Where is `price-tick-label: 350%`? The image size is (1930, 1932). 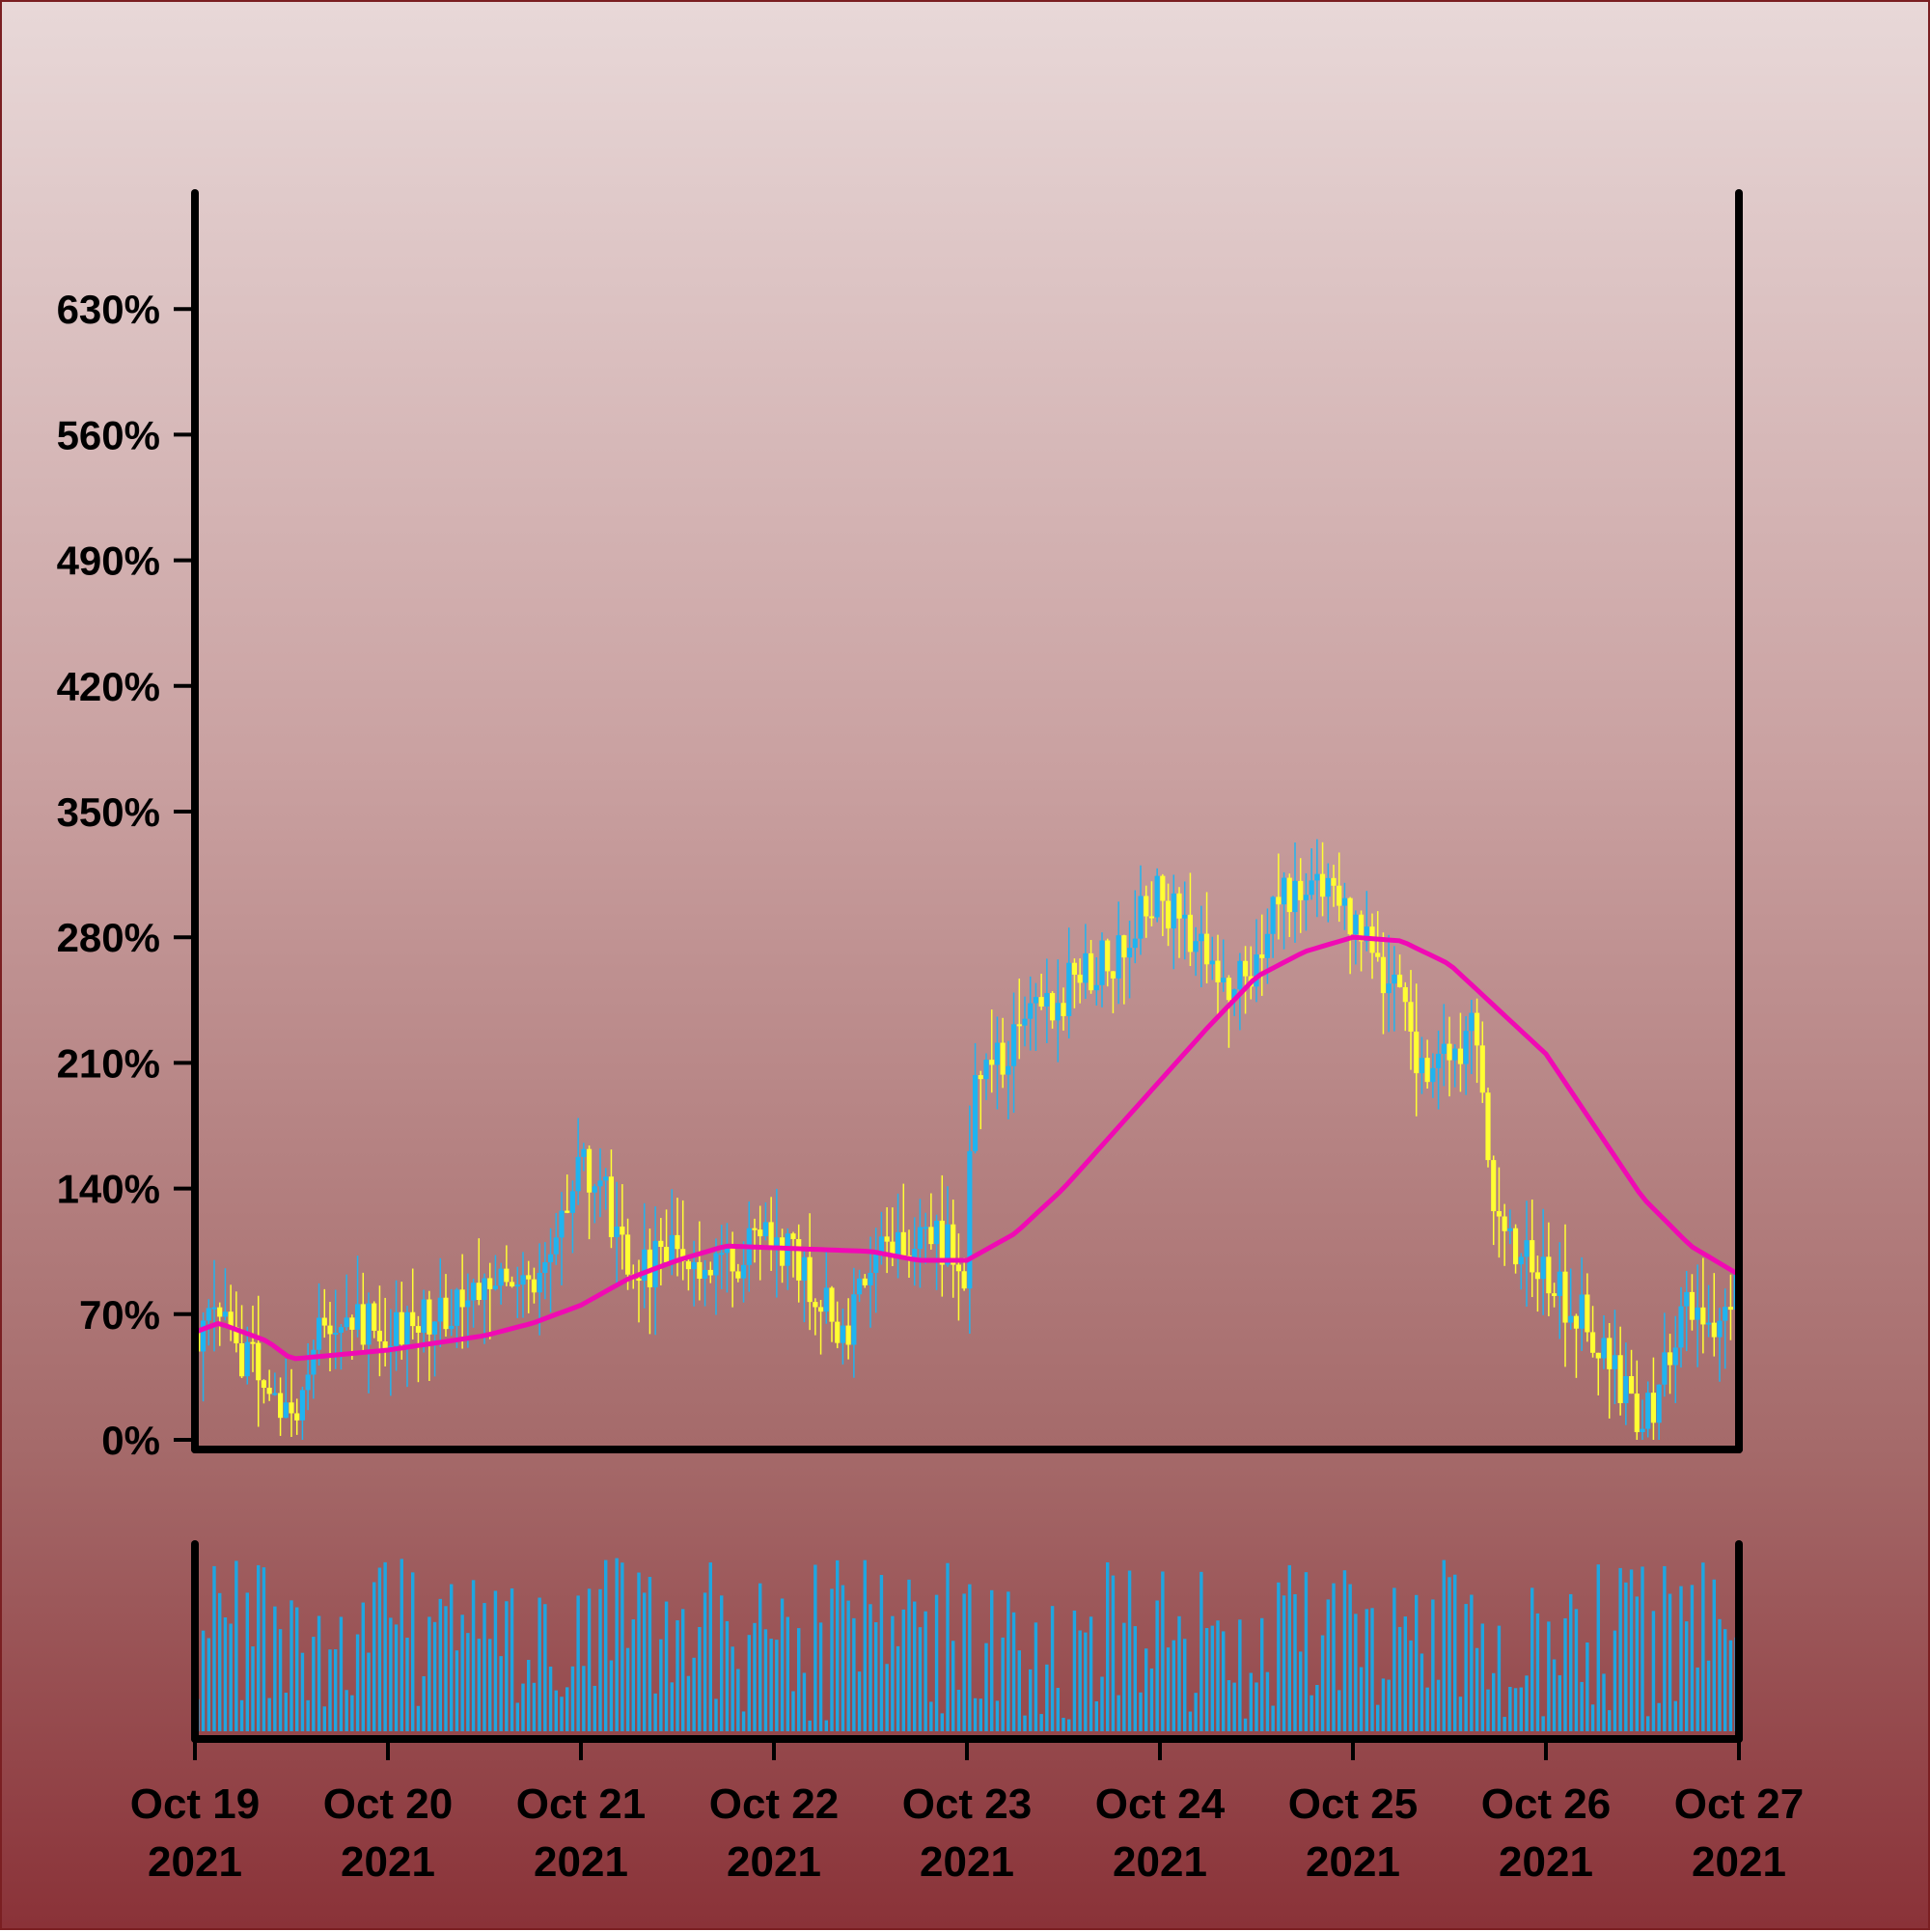 price-tick-label: 350% is located at coordinates (108, 812).